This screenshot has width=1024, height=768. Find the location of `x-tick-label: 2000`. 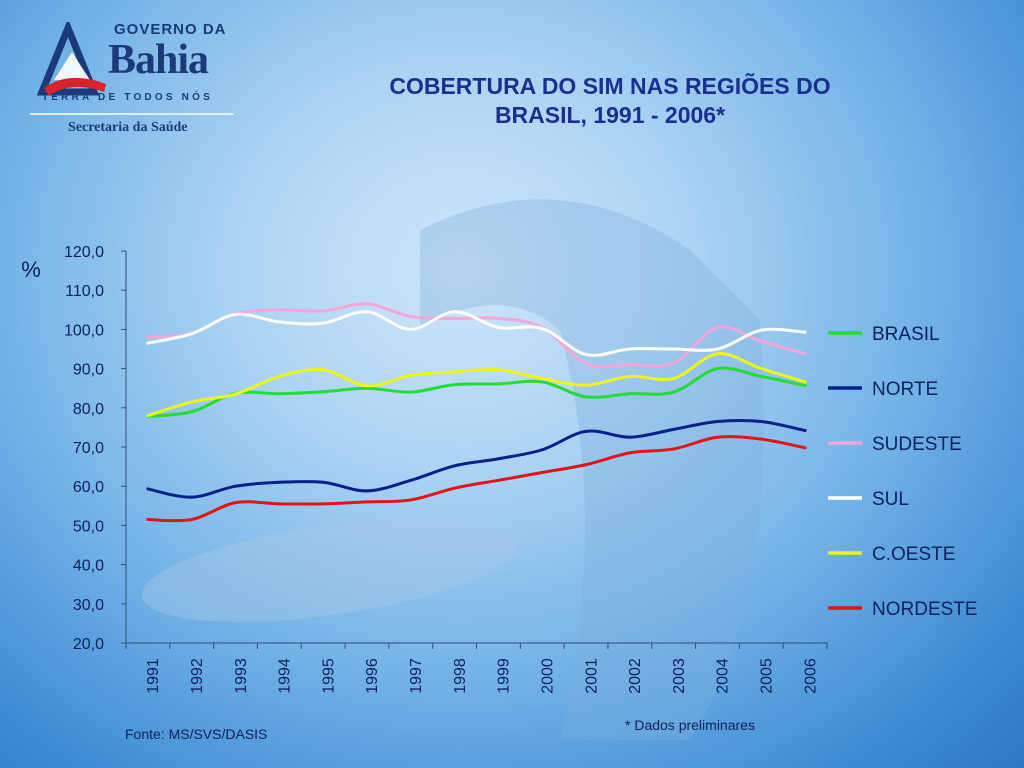

x-tick-label: 2000 is located at coordinates (547, 676).